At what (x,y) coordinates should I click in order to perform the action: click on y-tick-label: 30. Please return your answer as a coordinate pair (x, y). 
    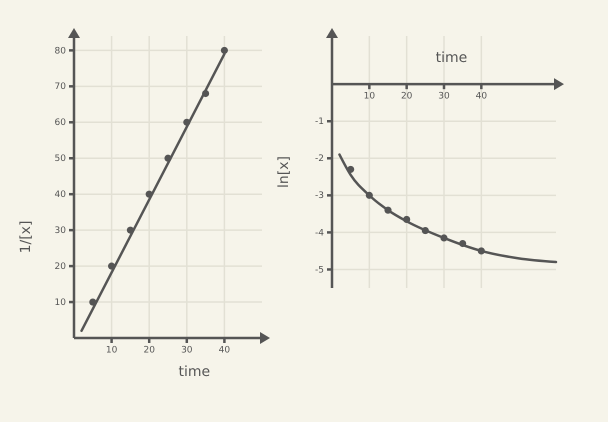
    Looking at the image, I should click on (60, 231).